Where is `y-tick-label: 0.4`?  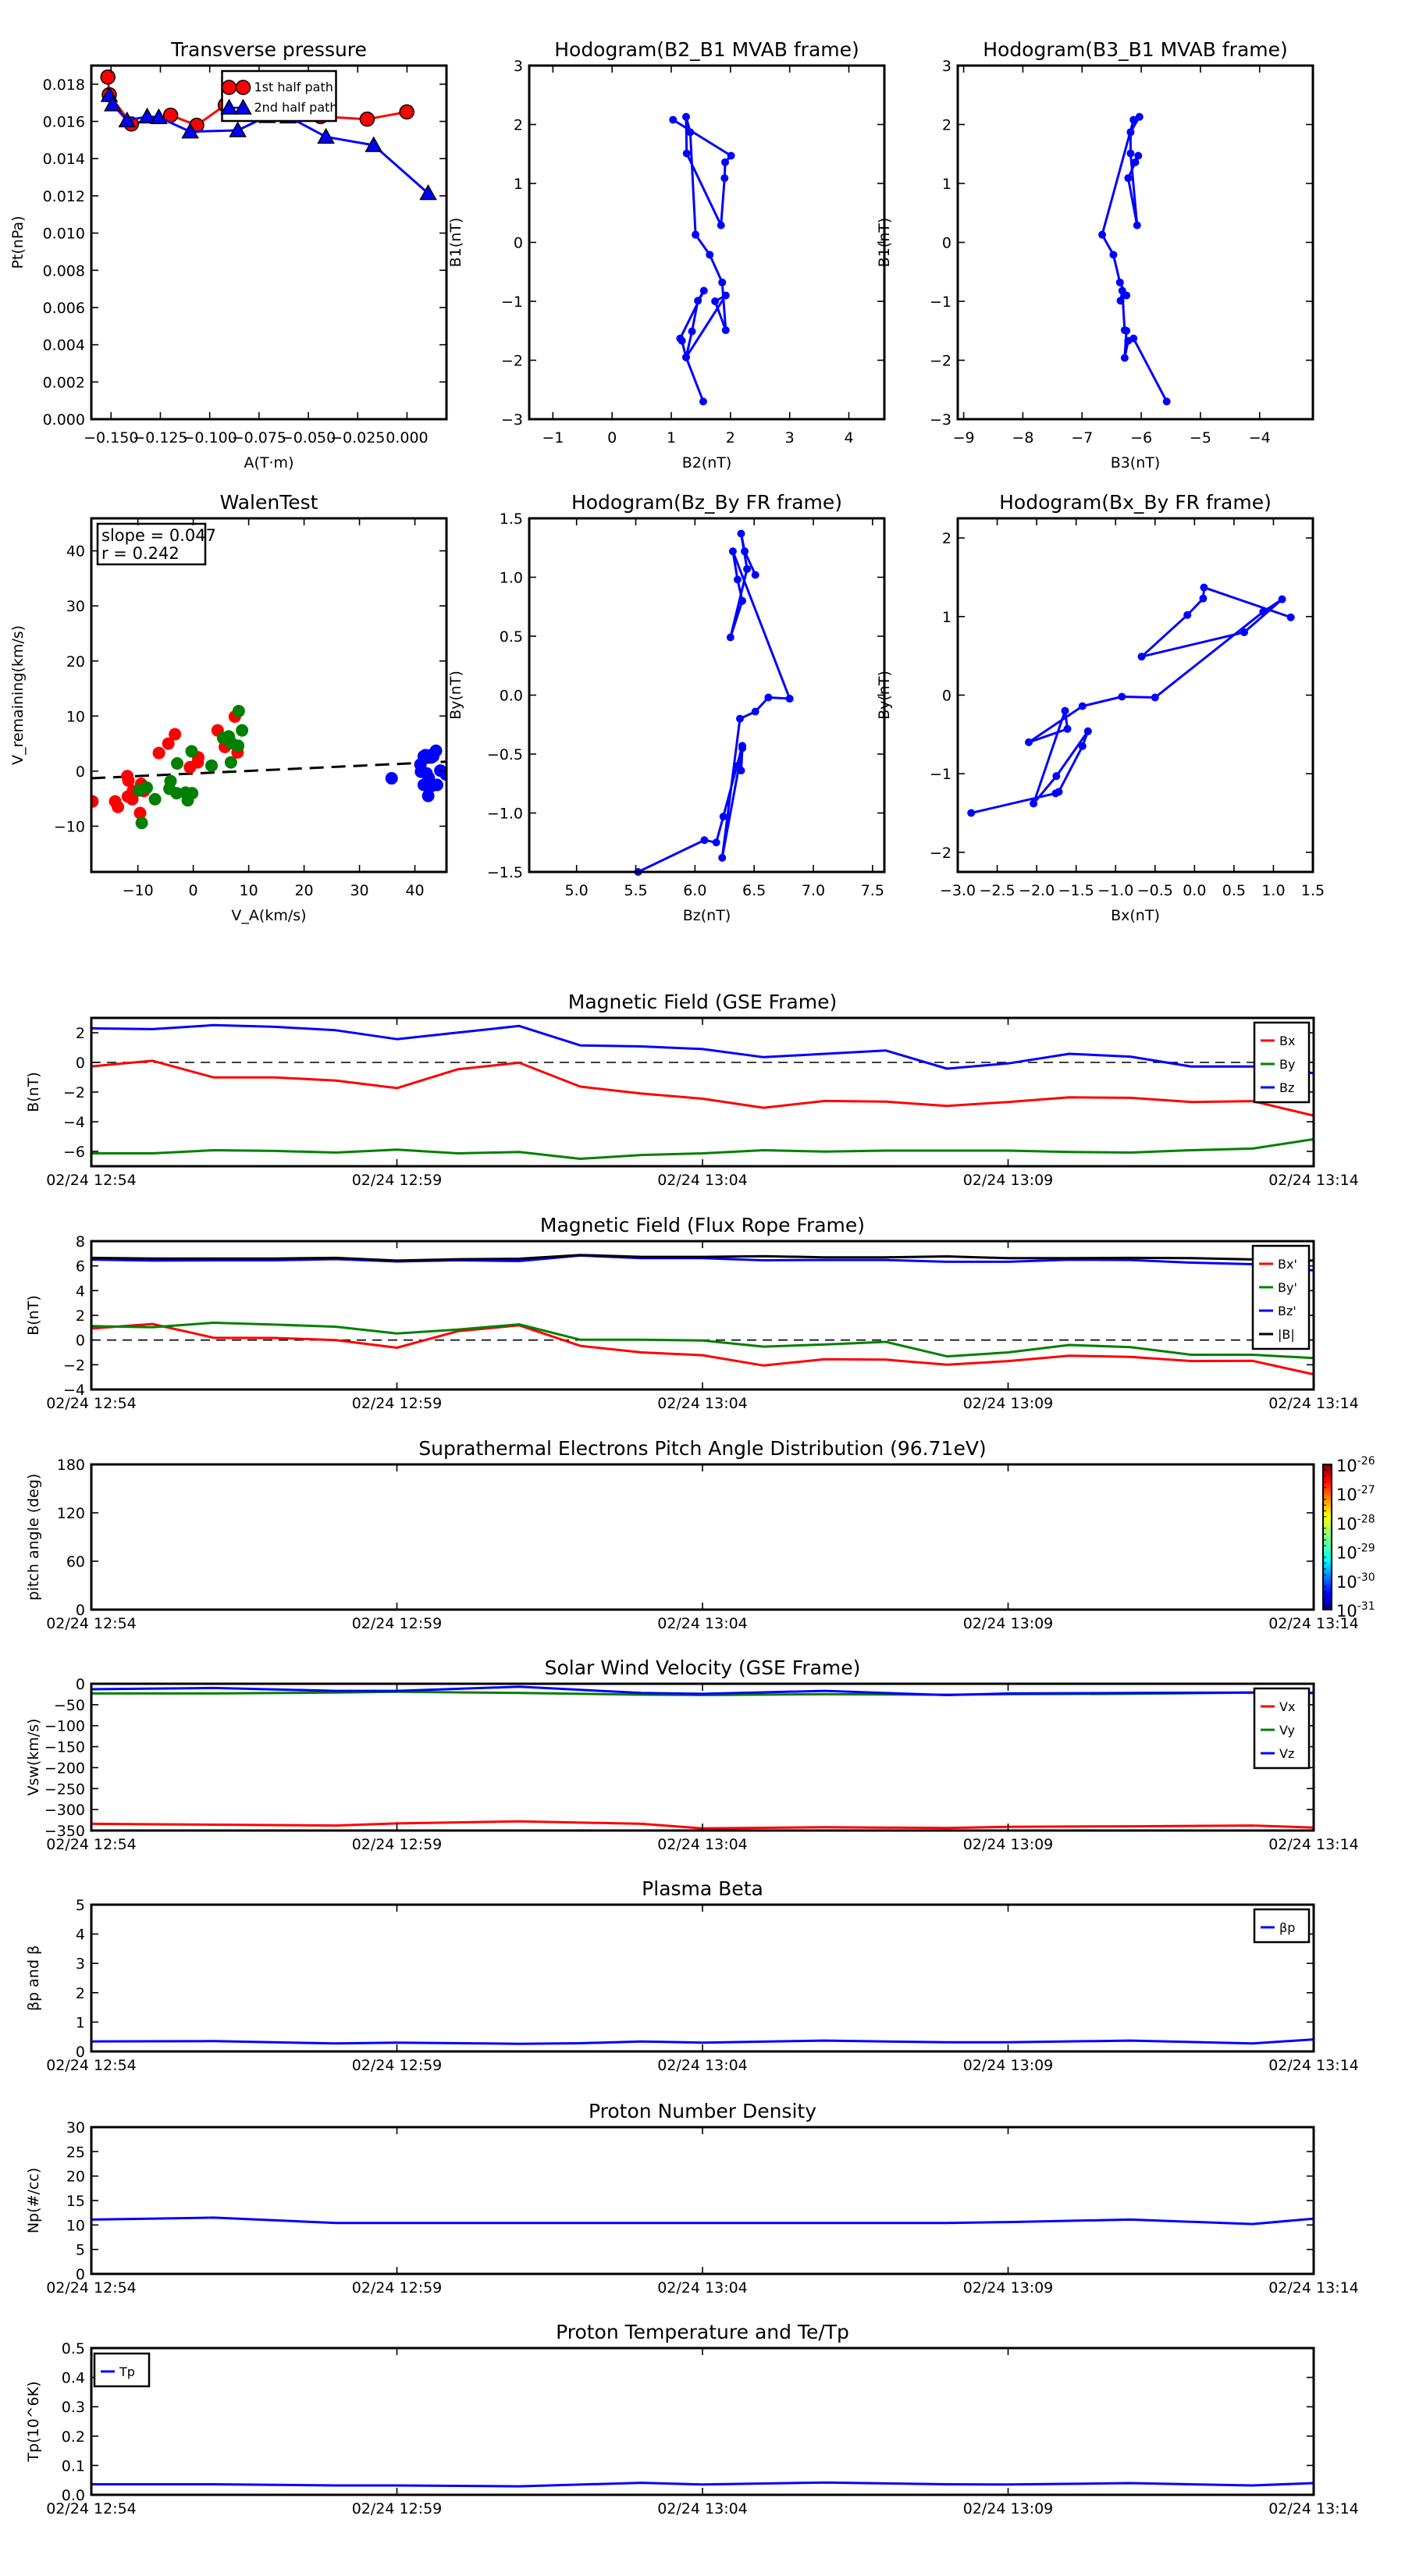 y-tick-label: 0.4 is located at coordinates (73, 2378).